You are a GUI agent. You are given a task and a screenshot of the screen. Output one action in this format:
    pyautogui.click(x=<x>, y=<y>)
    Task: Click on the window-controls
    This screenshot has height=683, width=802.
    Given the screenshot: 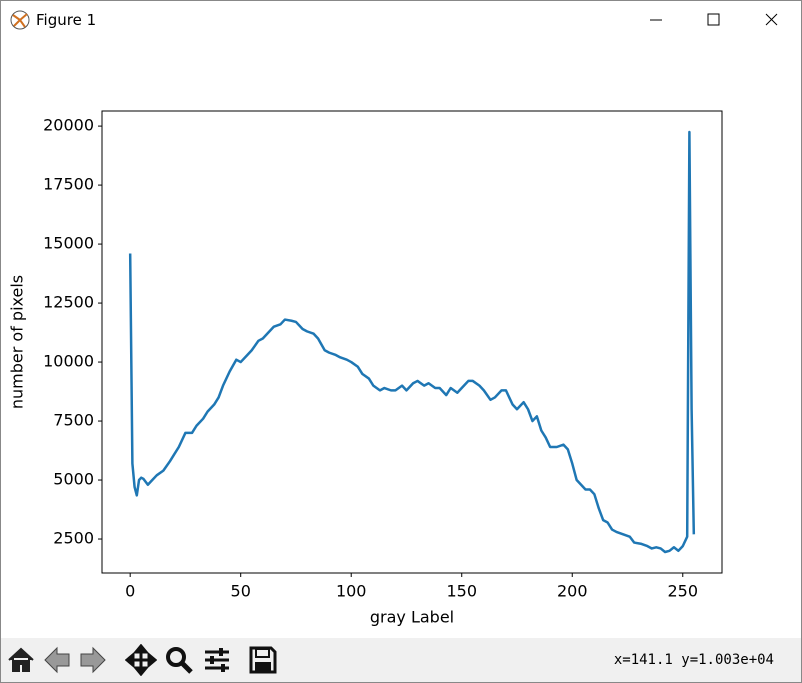 What is the action you would take?
    pyautogui.click(x=714, y=19)
    